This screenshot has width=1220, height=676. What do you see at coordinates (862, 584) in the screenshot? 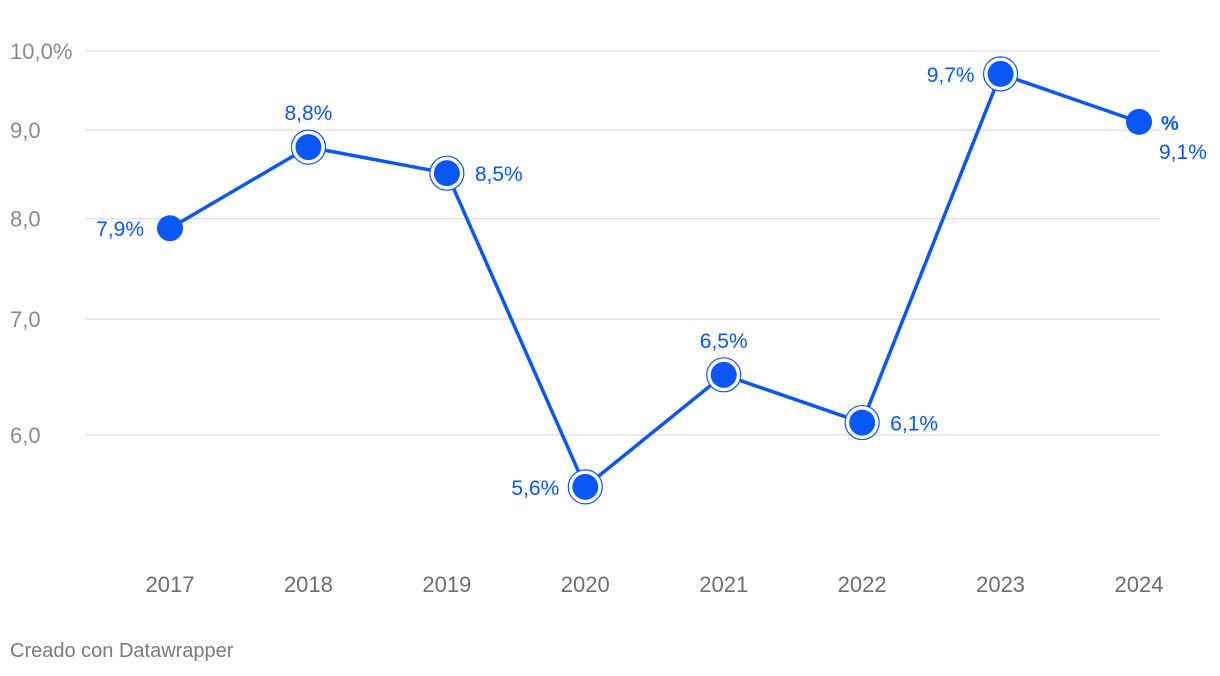
I see `x-tick-label: 2022` at bounding box center [862, 584].